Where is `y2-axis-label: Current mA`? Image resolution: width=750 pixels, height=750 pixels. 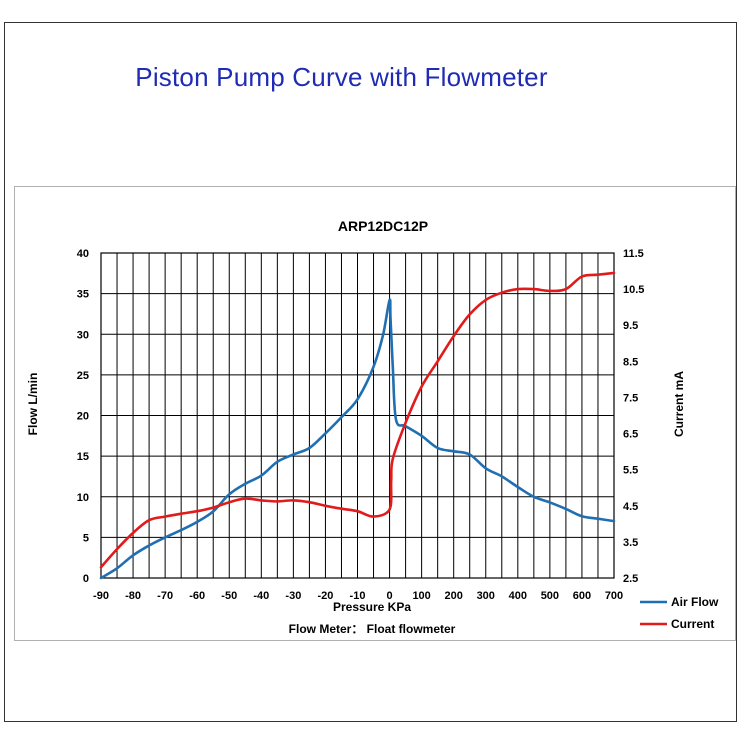 y2-axis-label: Current mA is located at coordinates (679, 404).